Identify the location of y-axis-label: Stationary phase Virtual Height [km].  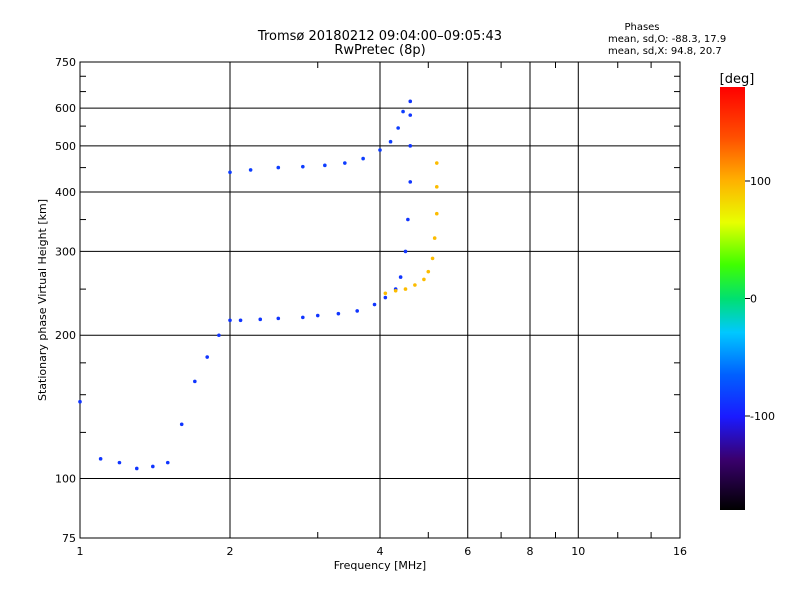
(42, 300).